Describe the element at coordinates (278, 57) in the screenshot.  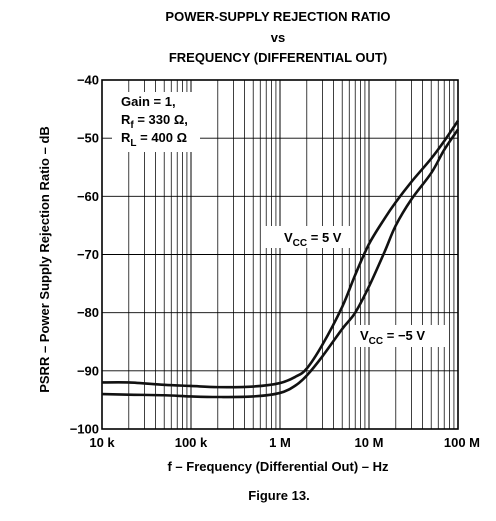
I see `chart-title-line: FREQUENCY (DIFFERENTIAL OUT)` at that location.